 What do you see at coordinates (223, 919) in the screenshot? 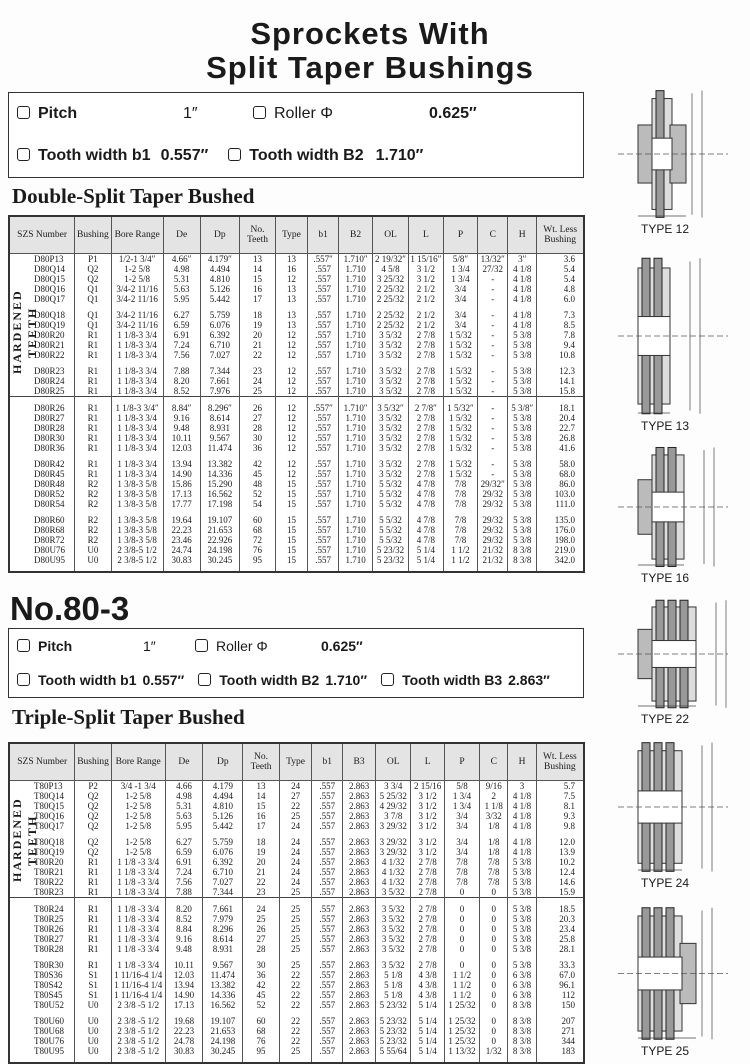
I see `cell-dp: 7.979` at bounding box center [223, 919].